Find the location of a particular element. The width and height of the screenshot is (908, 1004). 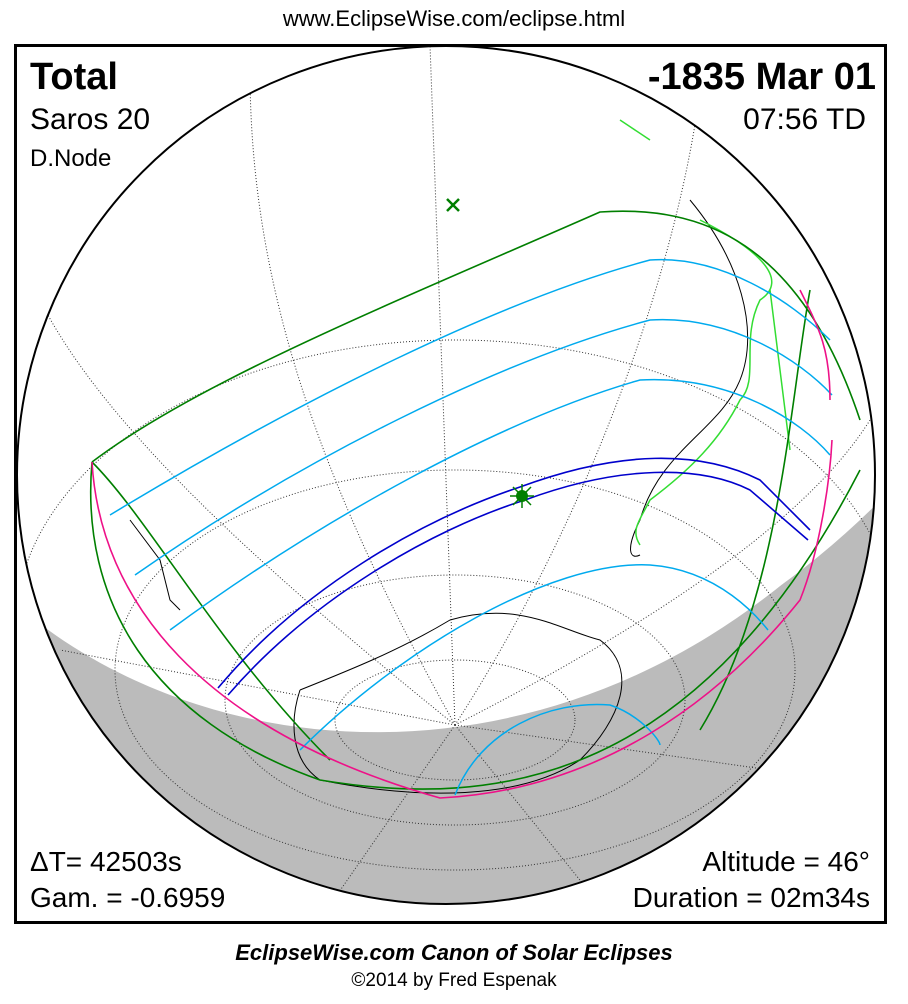

coastline-australia is located at coordinates (689, 378).